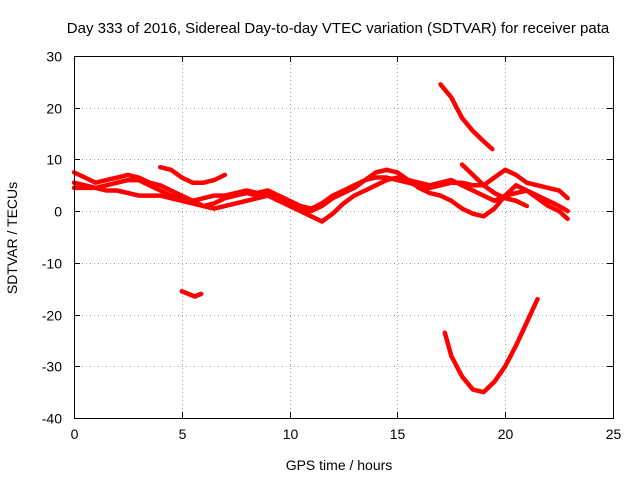 This screenshot has width=640, height=480. What do you see at coordinates (398, 434) in the screenshot?
I see `x-tick-label: 15` at bounding box center [398, 434].